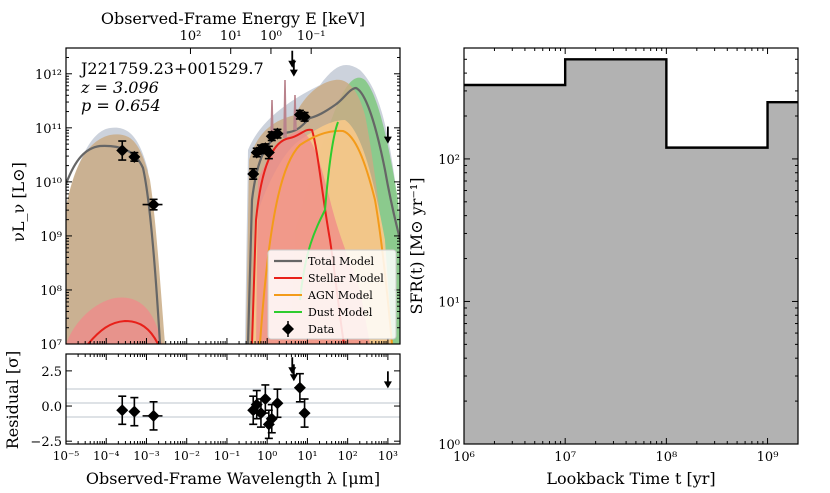  What do you see at coordinates (288, 329) in the screenshot?
I see `legend-data-marker` at bounding box center [288, 329].